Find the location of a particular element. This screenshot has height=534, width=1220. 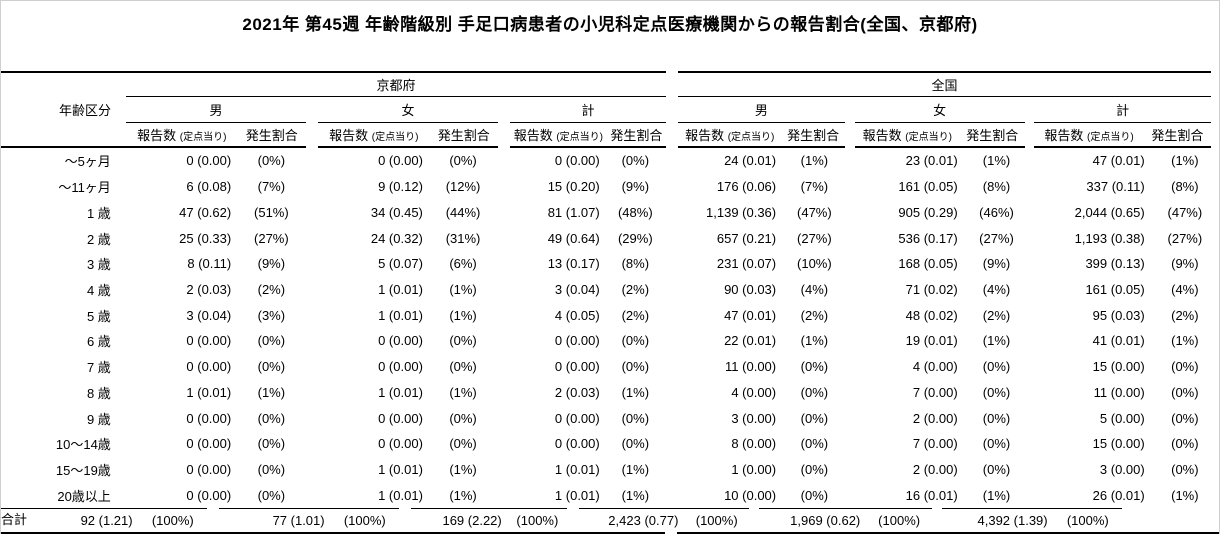

age-label: 〜11ヶ月 is located at coordinates (84, 188).